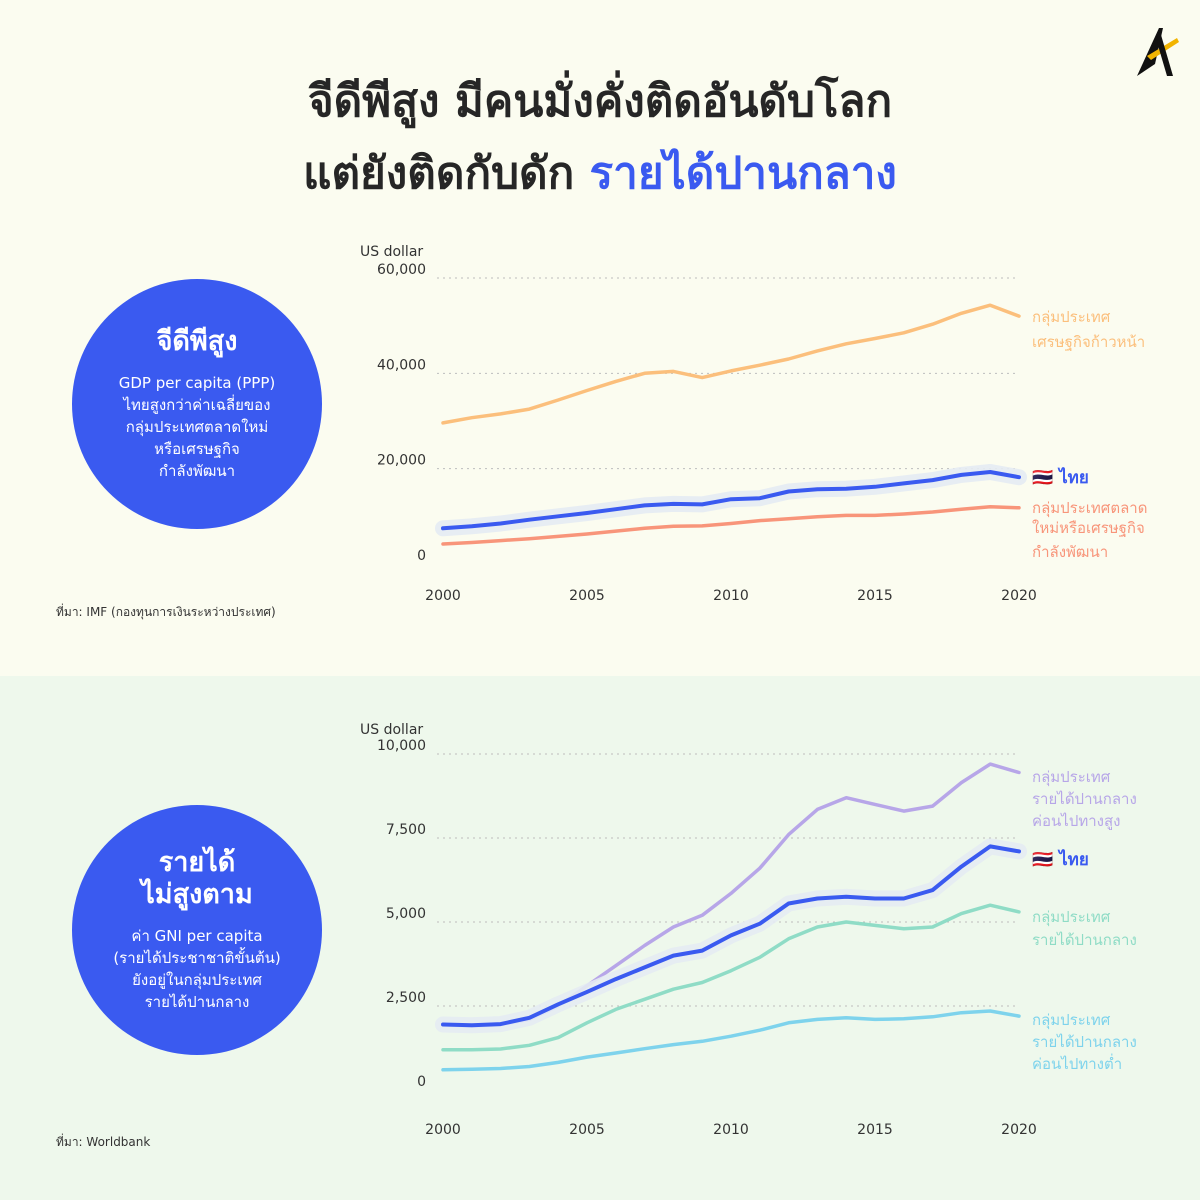 Image resolution: width=1200 pixels, height=1200 pixels. I want to click on title-highlight: รายได้ปานกลาง, so click(743, 173).